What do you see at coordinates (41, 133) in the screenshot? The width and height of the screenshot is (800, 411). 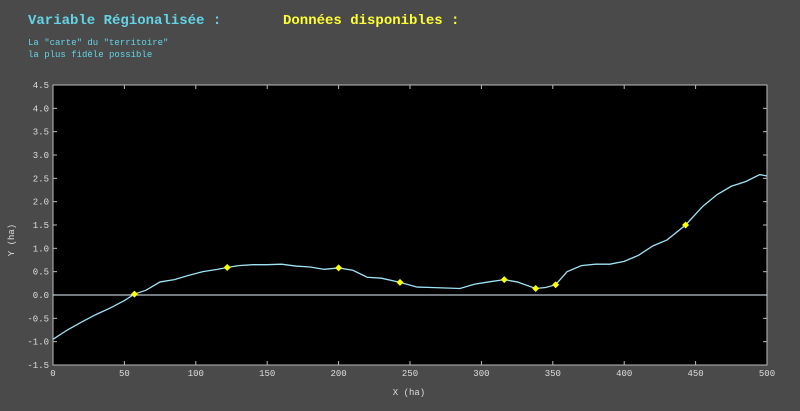 I see `y-tick-label: 3.5` at bounding box center [41, 133].